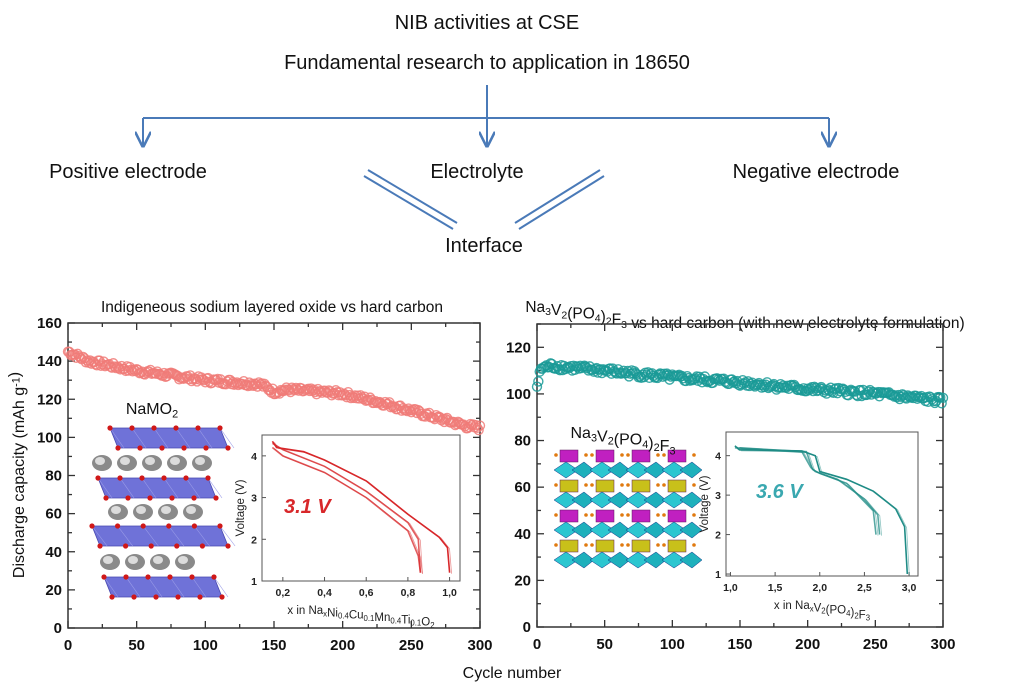  I want to click on y-tick-label: 140, so click(49, 361).